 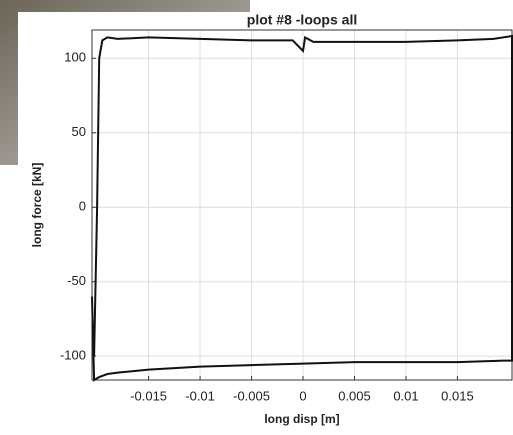 I want to click on x-axis-label: long disp [m], so click(x=301, y=419).